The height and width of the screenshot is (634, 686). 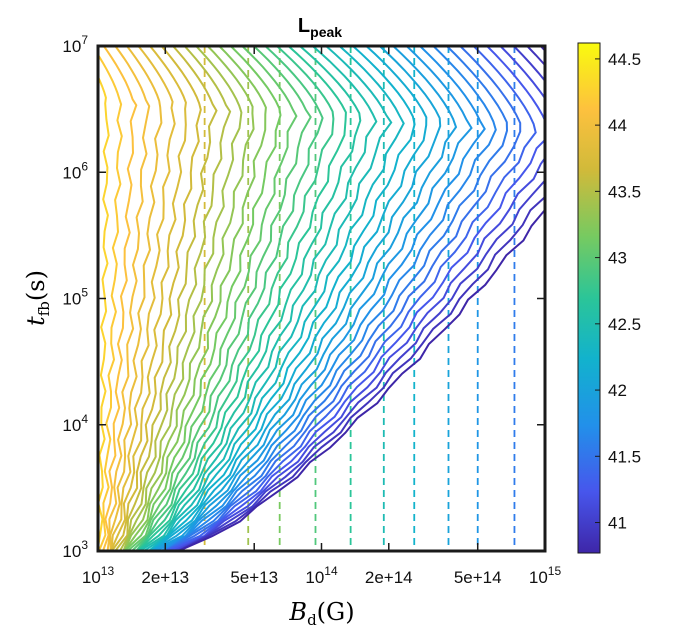 I want to click on y-tick-label-2: 10⁵, so click(x=75, y=297).